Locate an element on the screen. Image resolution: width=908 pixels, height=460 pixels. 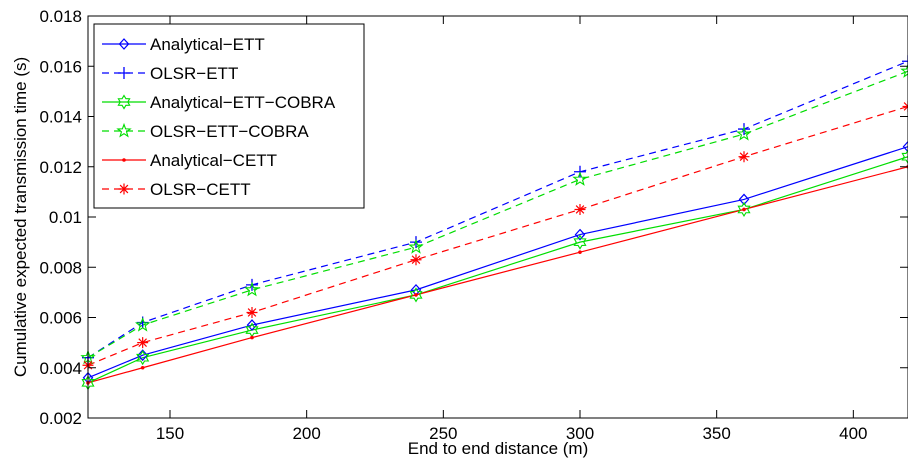
legend-label: Analytical−CETT is located at coordinates (213, 160).